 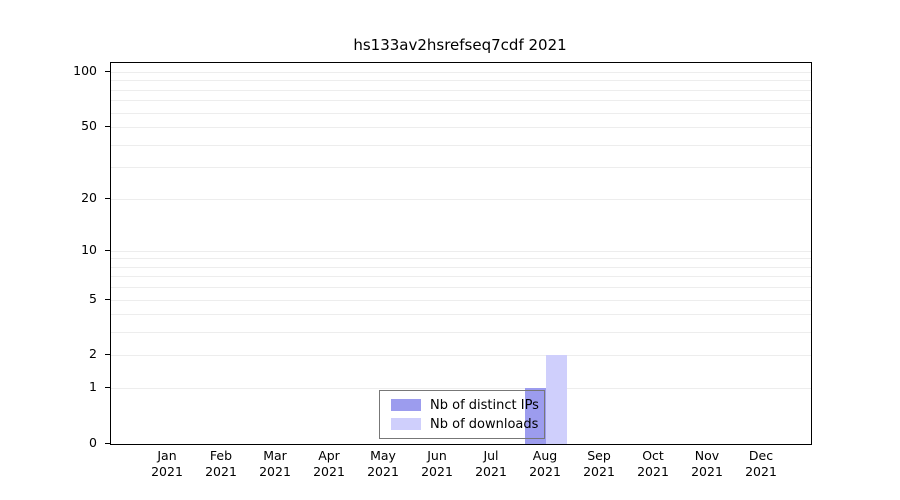 I want to click on legend-swatch-downloads, so click(x=406, y=424).